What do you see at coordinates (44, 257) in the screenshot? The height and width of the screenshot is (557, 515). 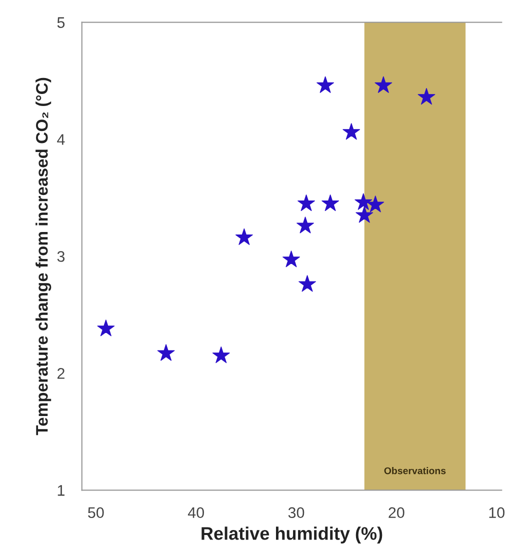 I see `y-axis-title: Temperature change from increased CO₂ (°C)` at bounding box center [44, 257].